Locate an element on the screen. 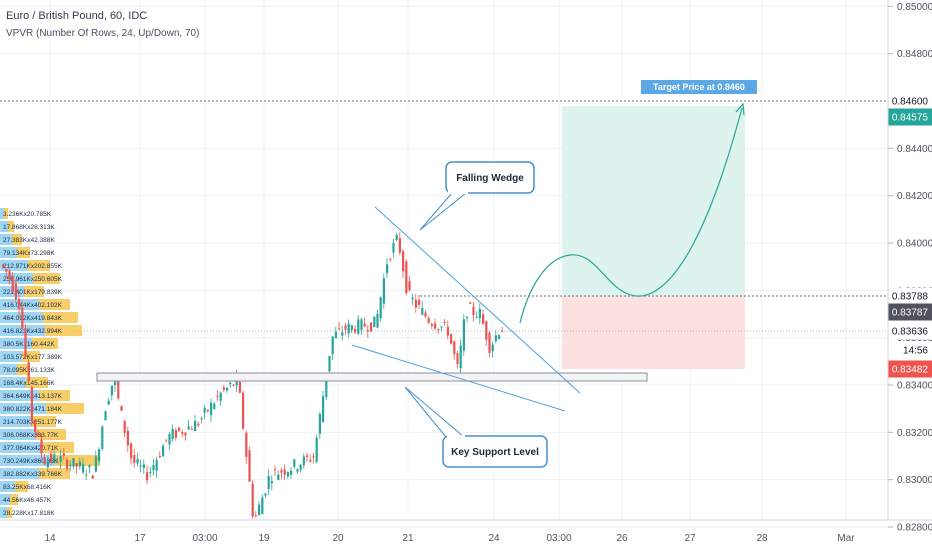  time-tick-label: 26 is located at coordinates (622, 538).